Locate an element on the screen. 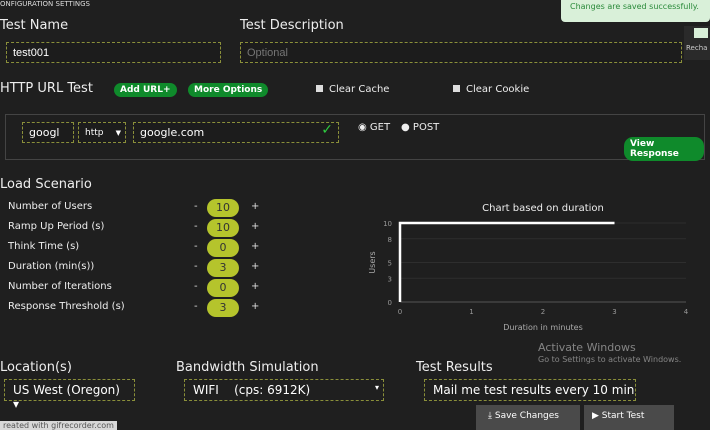 The height and width of the screenshot is (430, 710). users-line is located at coordinates (506, 261).